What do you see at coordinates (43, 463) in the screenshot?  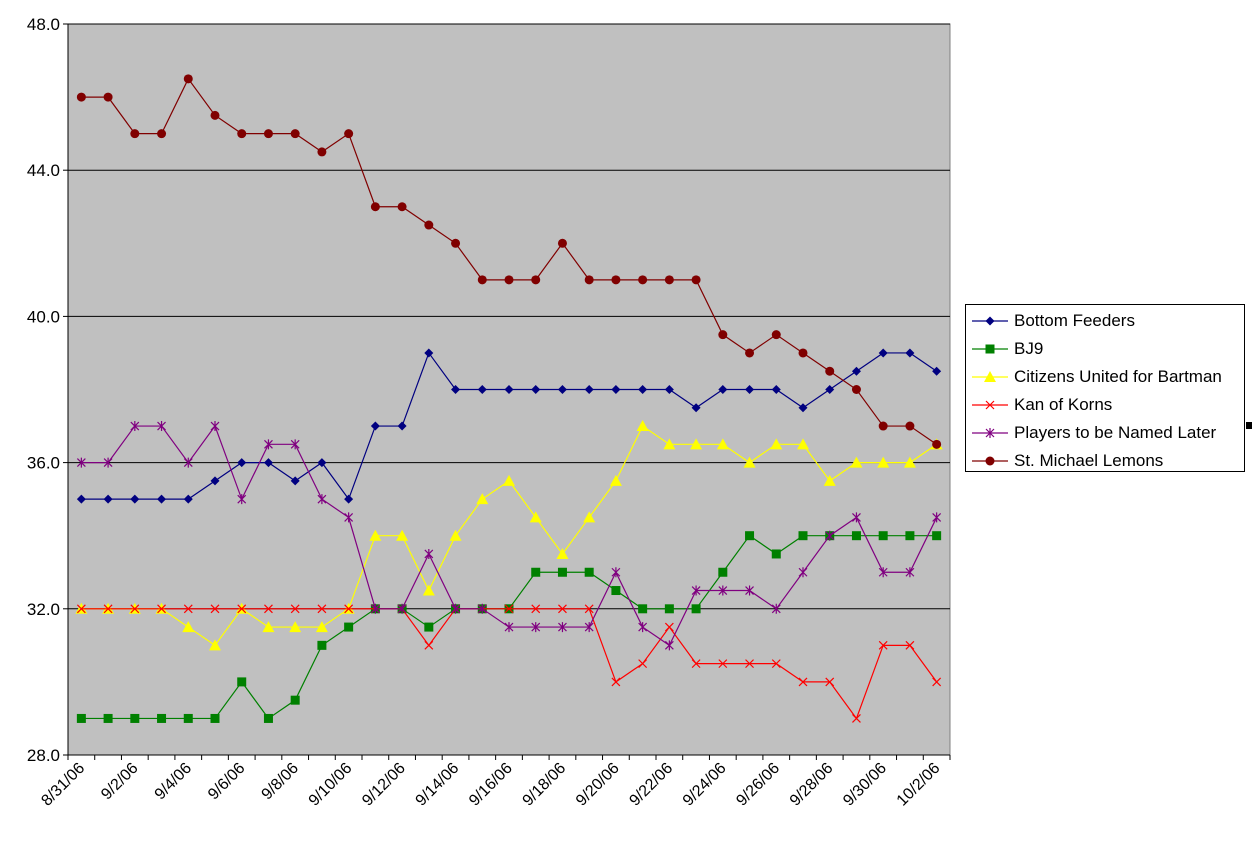 I see `y-tick-label: 36.0` at bounding box center [43, 463].